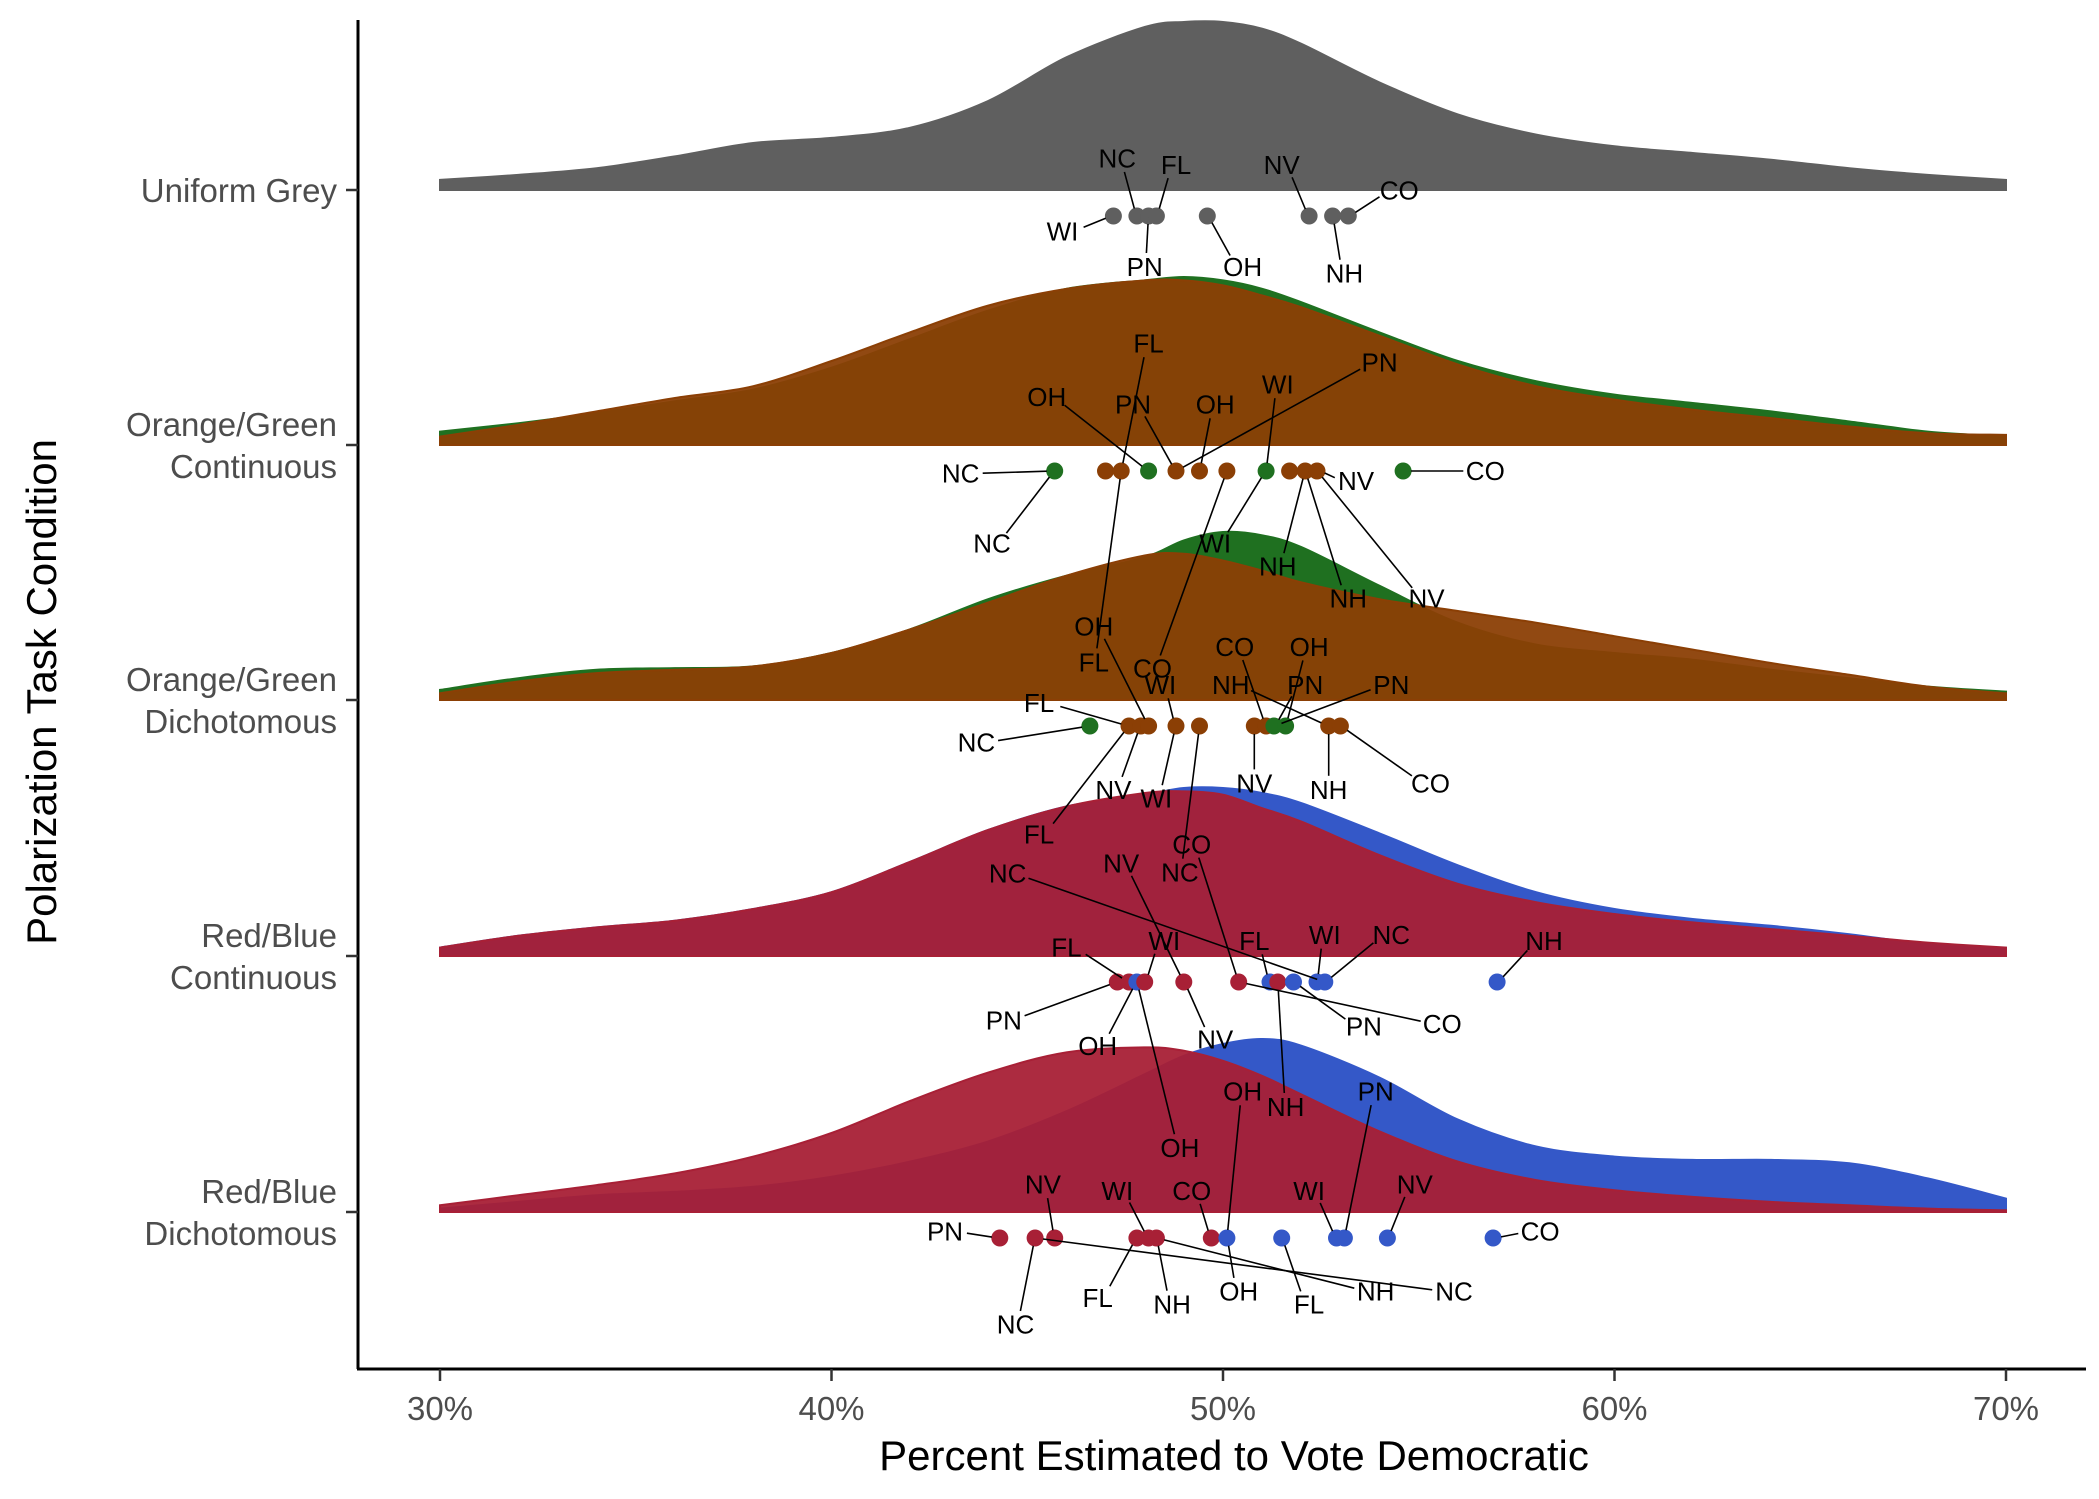 The image size is (2099, 1499). What do you see at coordinates (1614, 1408) in the screenshot?
I see `x-tick-label: 60%` at bounding box center [1614, 1408].